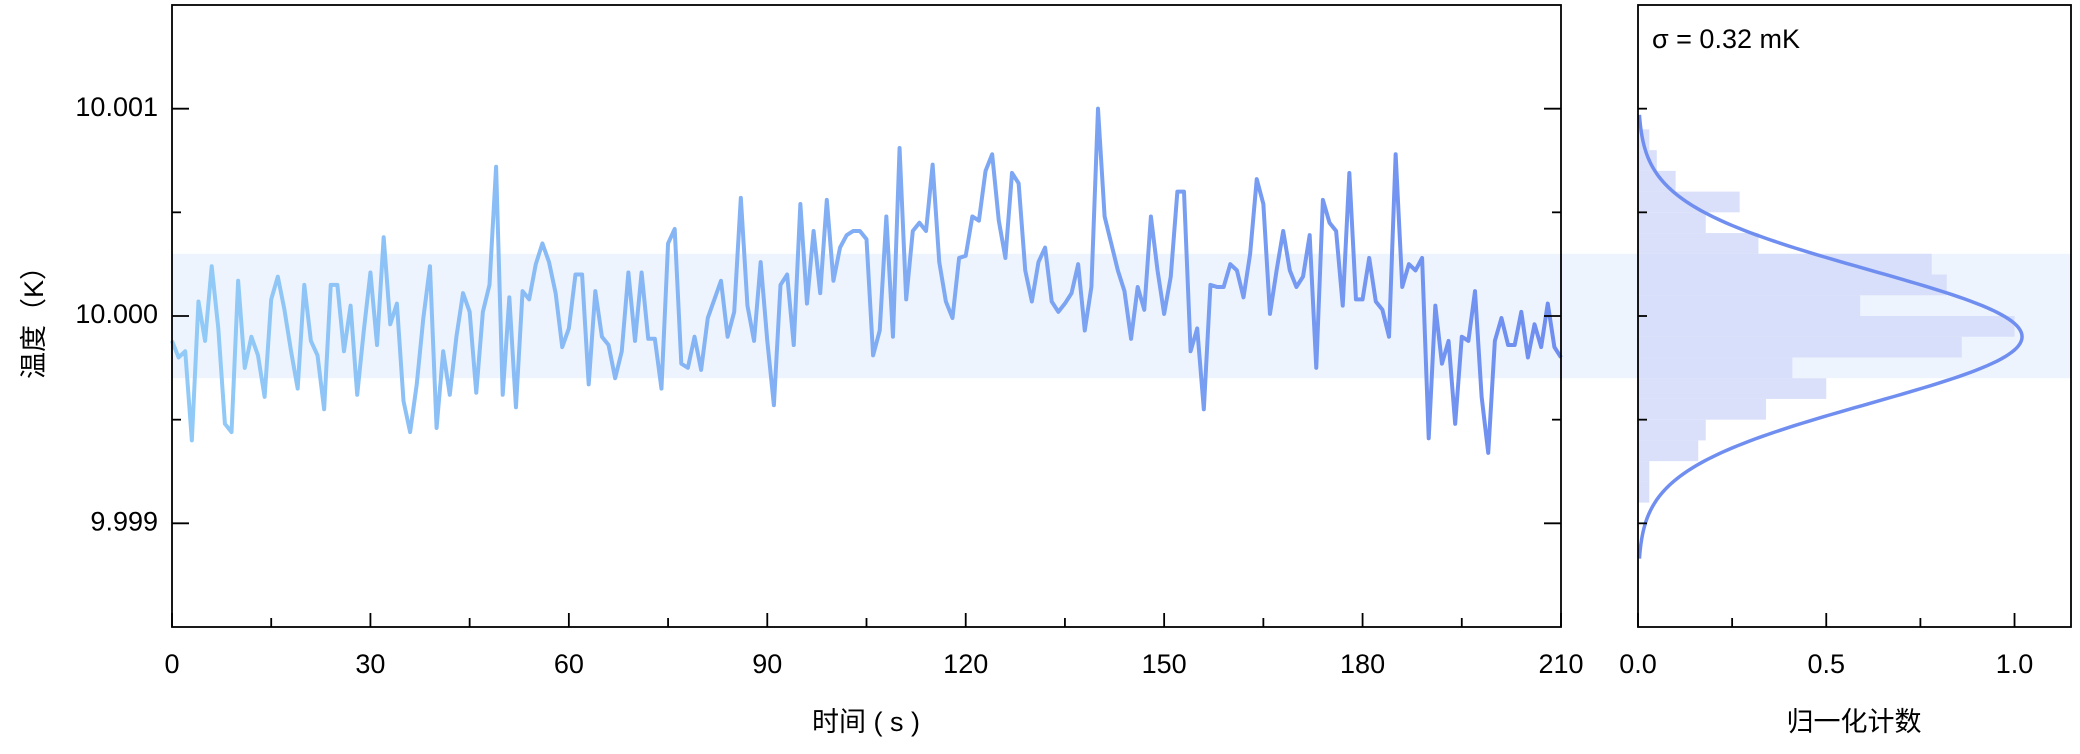 This screenshot has height=754, width=2080. Describe the element at coordinates (116, 107) in the screenshot. I see `y-tick-label: 10.001` at that location.